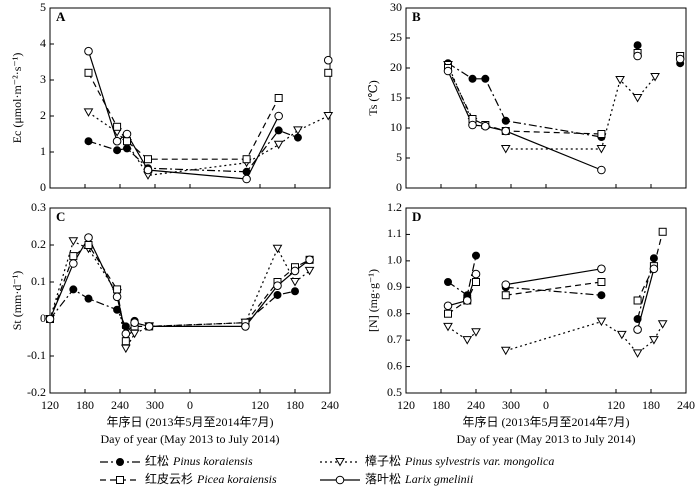 Image resolution: width=700 pixels, height=487 pixels. I want to click on y-tick-label: 1, so click(43, 151).